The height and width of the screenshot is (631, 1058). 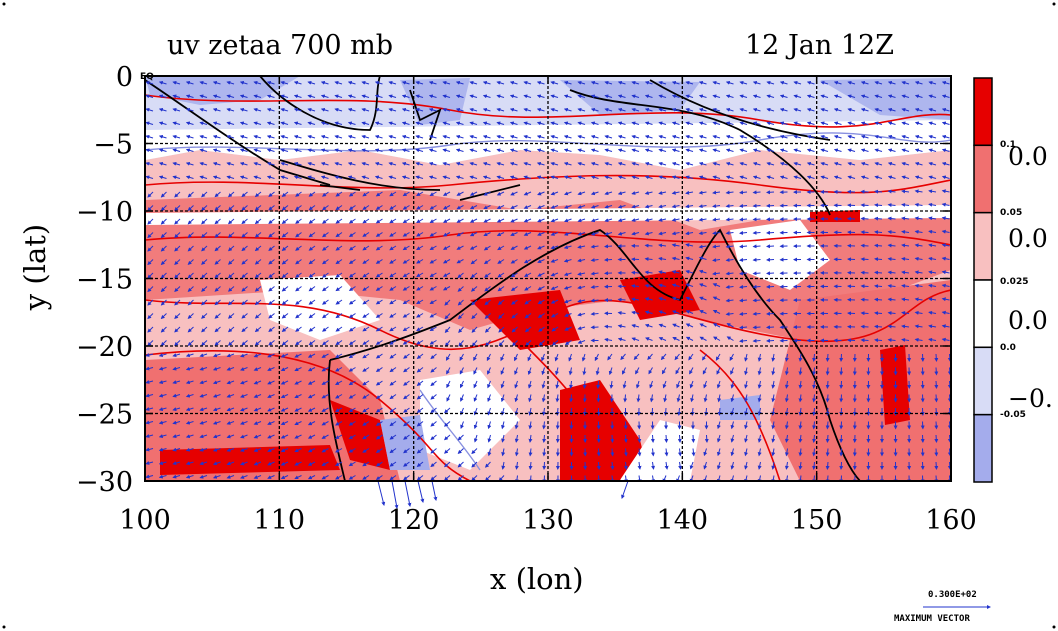 What do you see at coordinates (951, 520) in the screenshot?
I see `x-tick-label: 160` at bounding box center [951, 520].